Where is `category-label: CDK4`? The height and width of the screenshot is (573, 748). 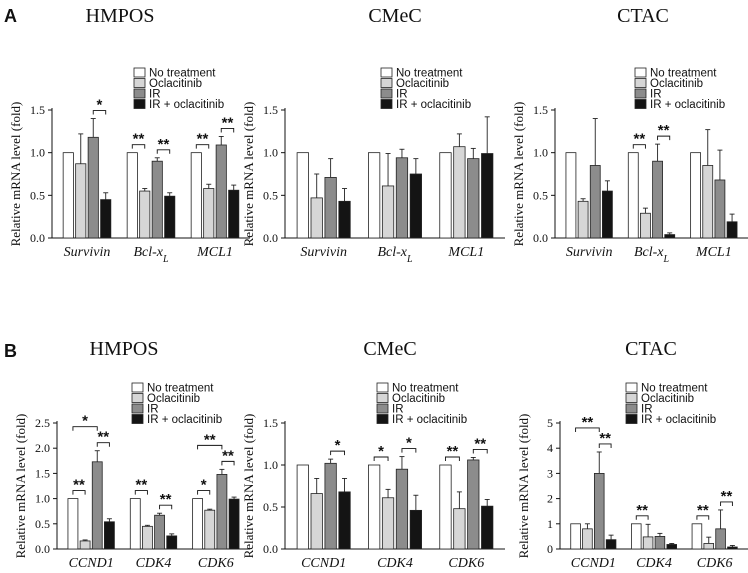 category-label: CDK4 is located at coordinates (154, 563).